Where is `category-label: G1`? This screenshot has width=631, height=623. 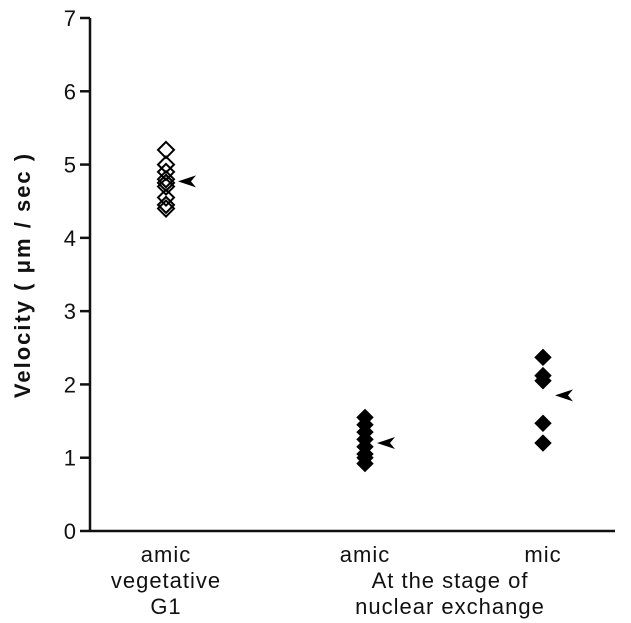
category-label: G1 is located at coordinates (165, 606).